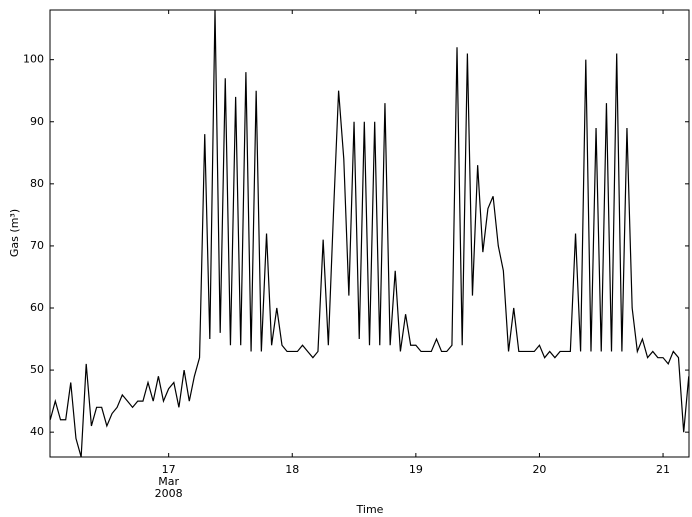 This screenshot has height=517, width=692. What do you see at coordinates (416, 469) in the screenshot?
I see `x-tick-label: 19` at bounding box center [416, 469].